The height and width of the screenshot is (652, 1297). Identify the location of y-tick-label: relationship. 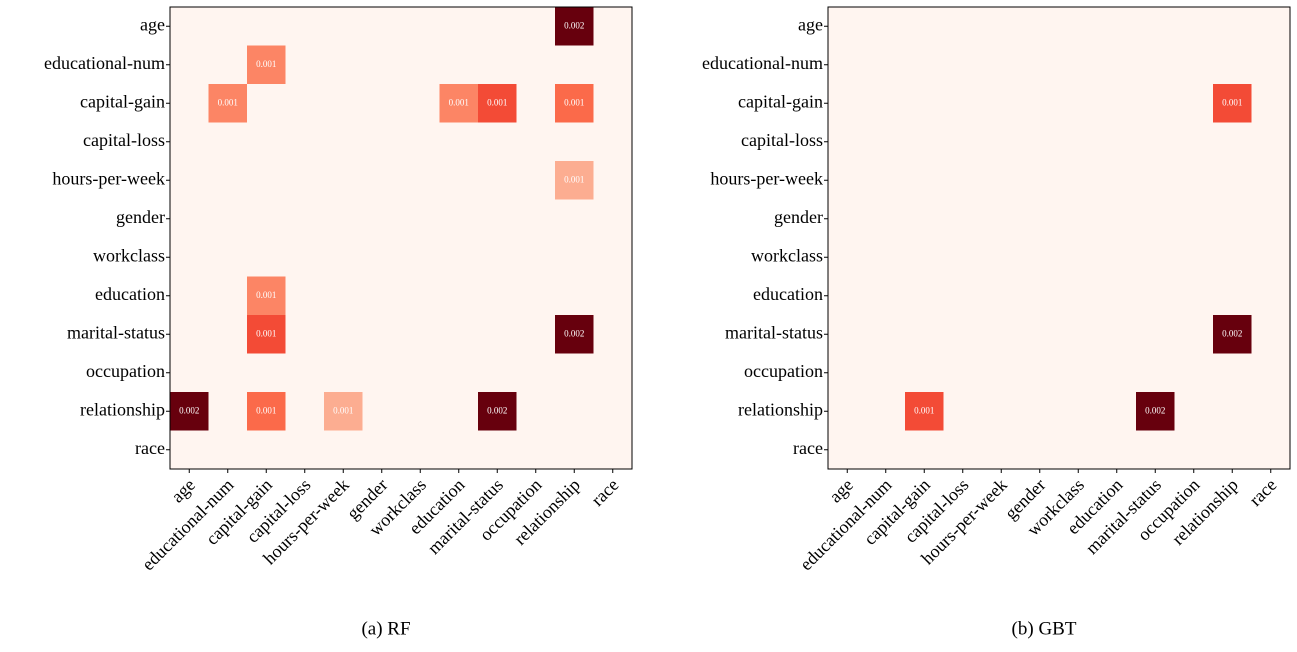
(780, 409).